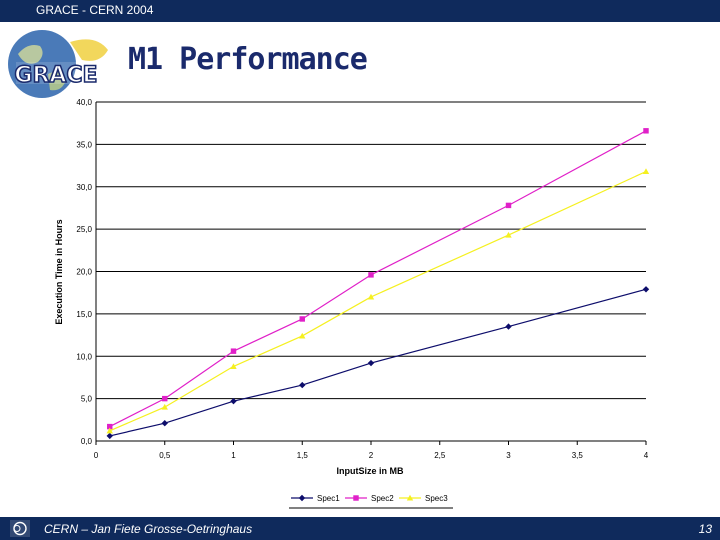  I want to click on legend-item: Spec3, so click(423, 498).